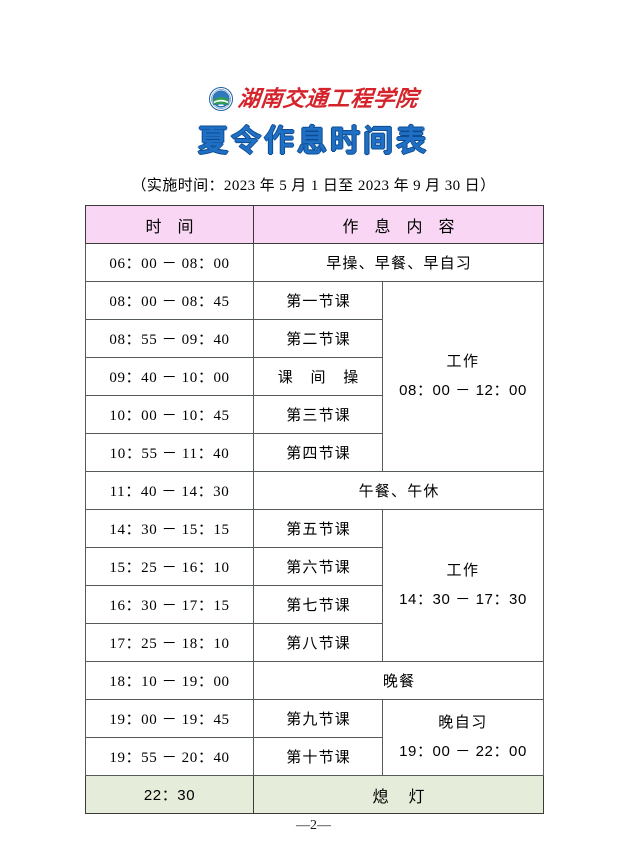 The width and height of the screenshot is (627, 864). What do you see at coordinates (463, 737) in the screenshot?
I see `cell-note-evening-study: 晚自习 19：00 － 22：00` at bounding box center [463, 737].